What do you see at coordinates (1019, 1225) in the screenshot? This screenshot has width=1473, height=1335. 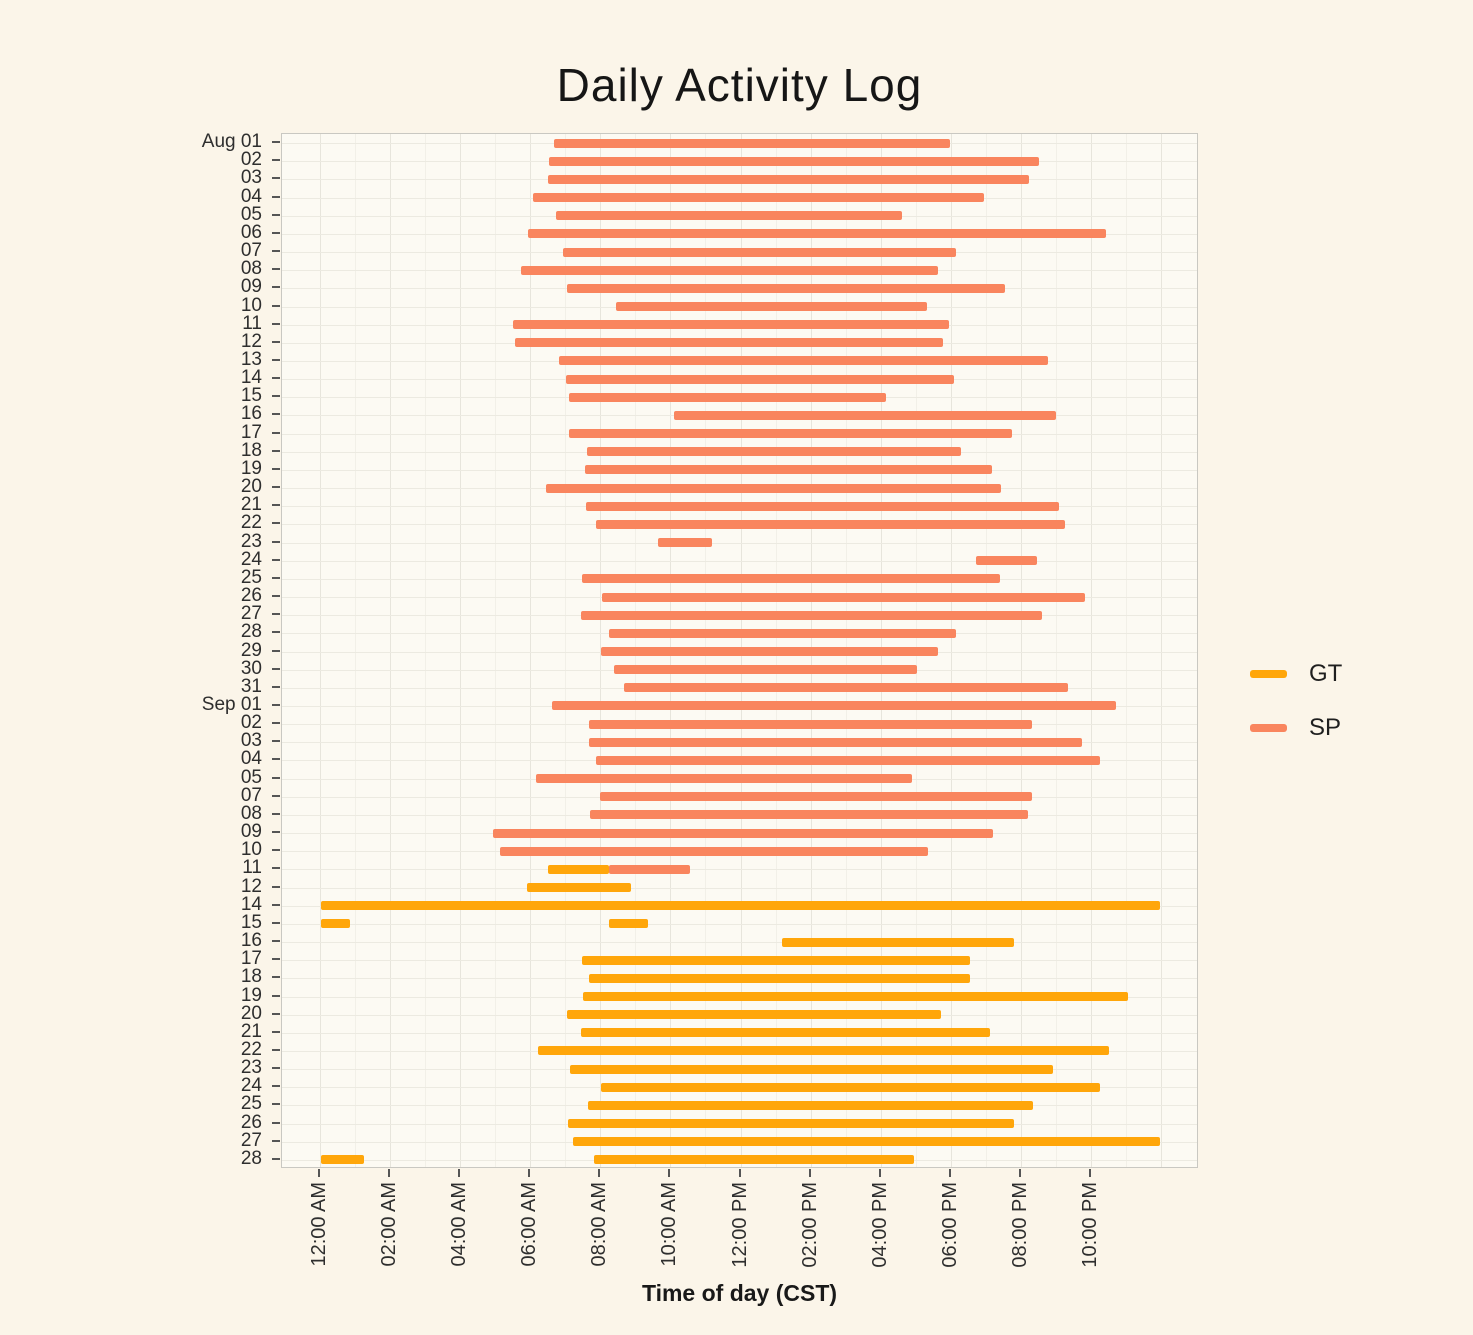 I see `x-axis-label: 08:00 PM` at bounding box center [1019, 1225].